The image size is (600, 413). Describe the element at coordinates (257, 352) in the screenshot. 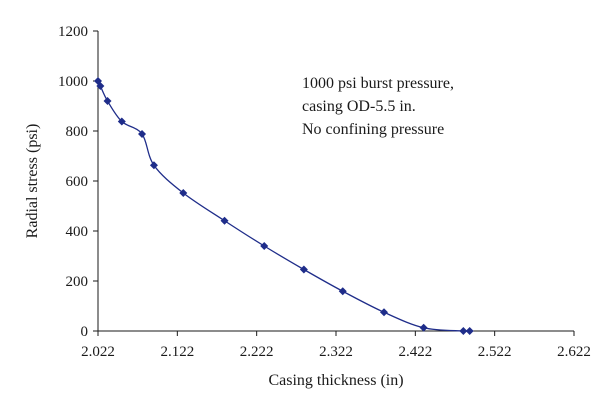

I see `x-tick-label: 2.222` at that location.